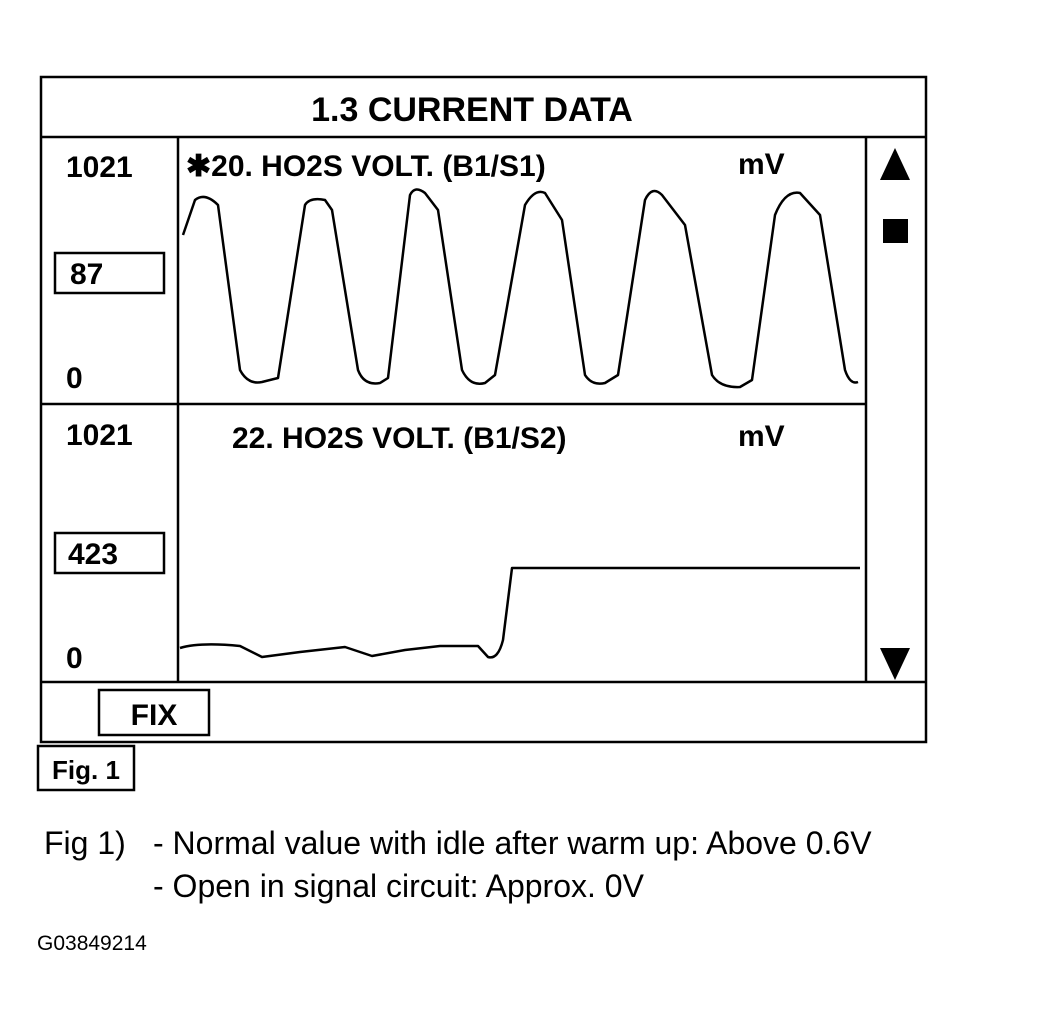 The width and height of the screenshot is (1044, 1025). Describe the element at coordinates (399, 886) in the screenshot. I see `caption-line: - Open in signal circuit: Approx. 0V` at that location.